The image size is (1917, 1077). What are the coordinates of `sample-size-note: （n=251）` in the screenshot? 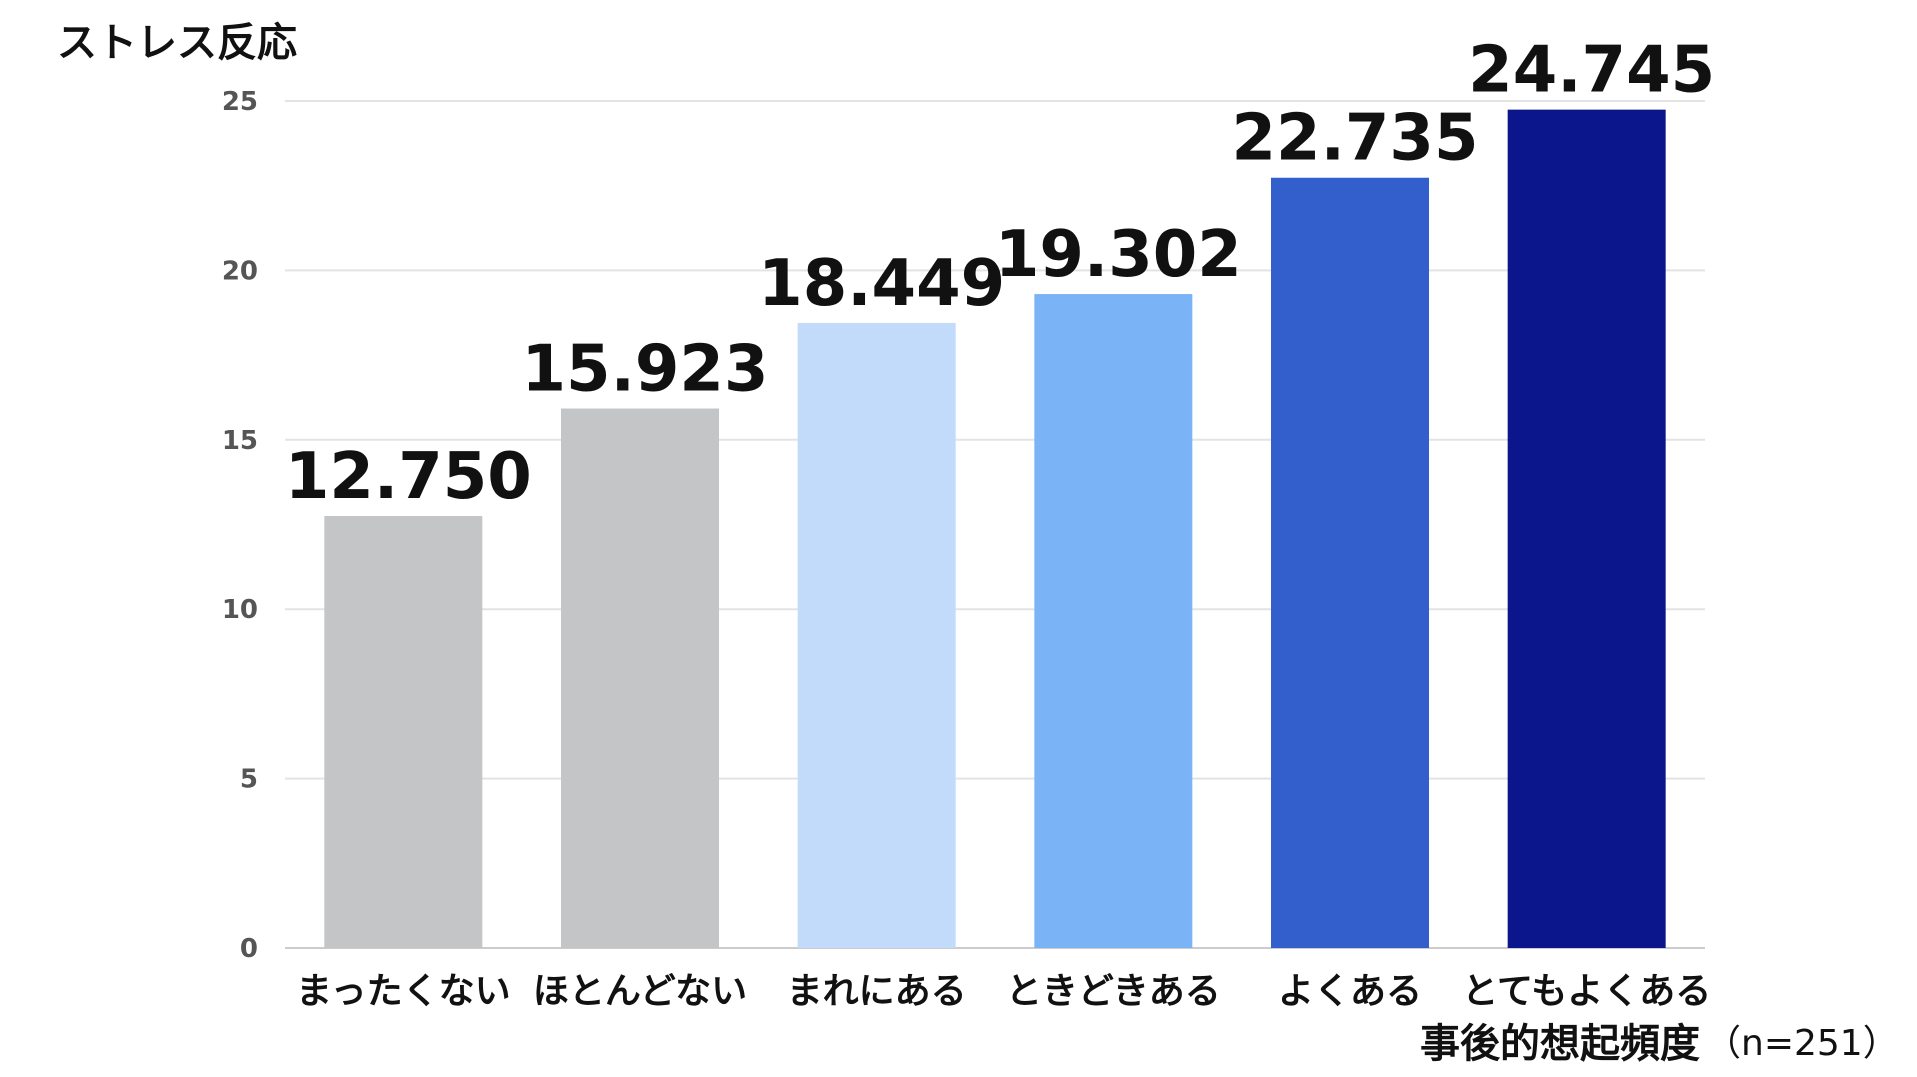 It's located at (1802, 1043).